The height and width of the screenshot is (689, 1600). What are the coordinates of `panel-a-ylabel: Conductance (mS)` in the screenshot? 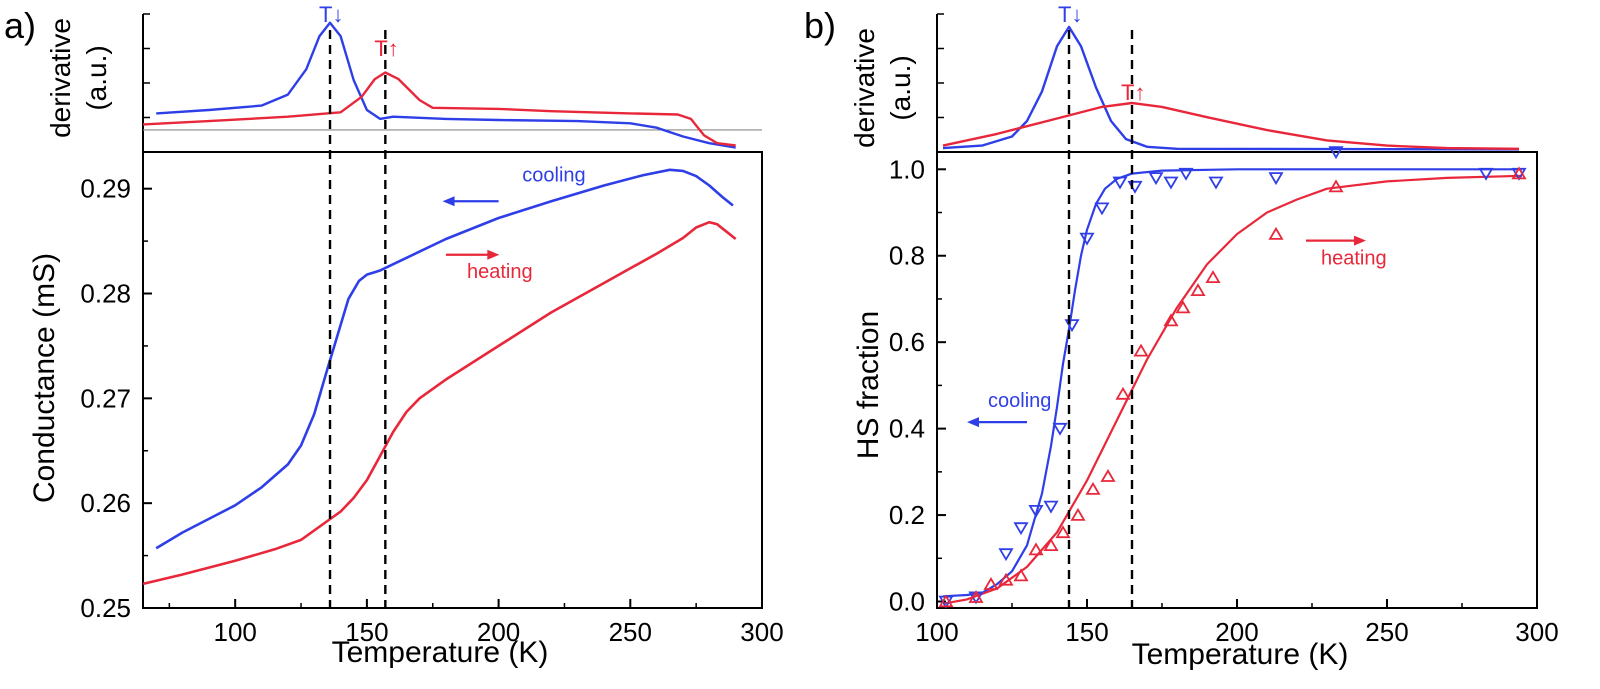 It's located at (44, 378).